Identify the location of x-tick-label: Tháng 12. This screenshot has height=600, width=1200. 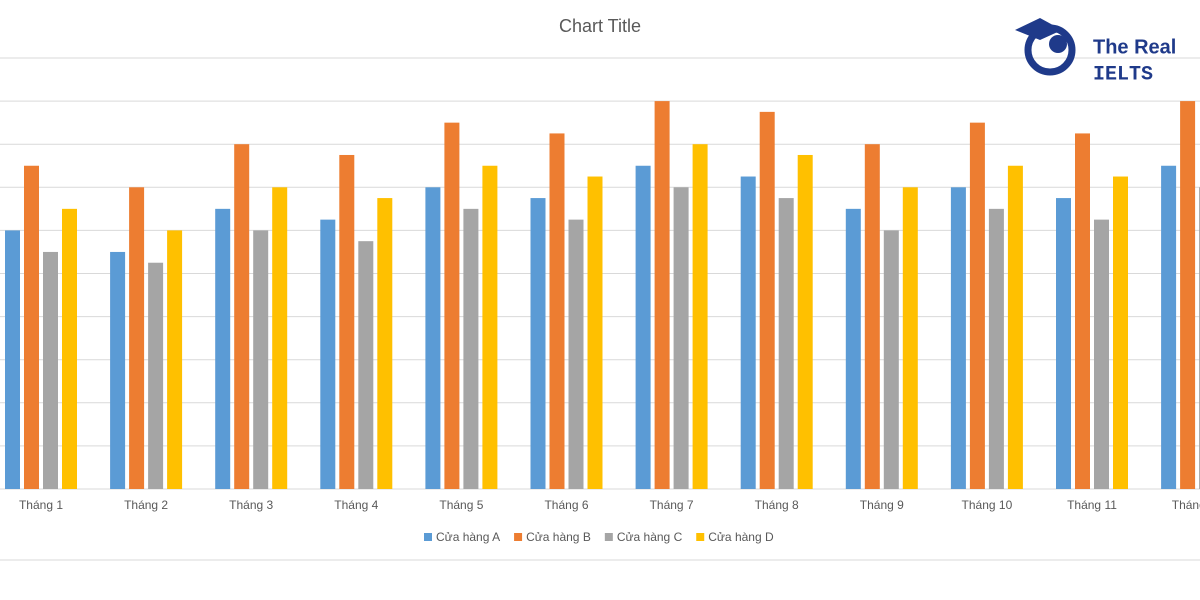
(1186, 505).